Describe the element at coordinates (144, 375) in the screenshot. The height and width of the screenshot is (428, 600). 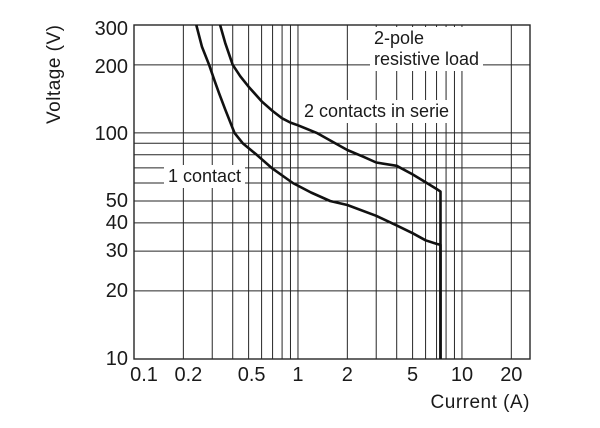
I see `x-tick-label: 0.1` at that location.